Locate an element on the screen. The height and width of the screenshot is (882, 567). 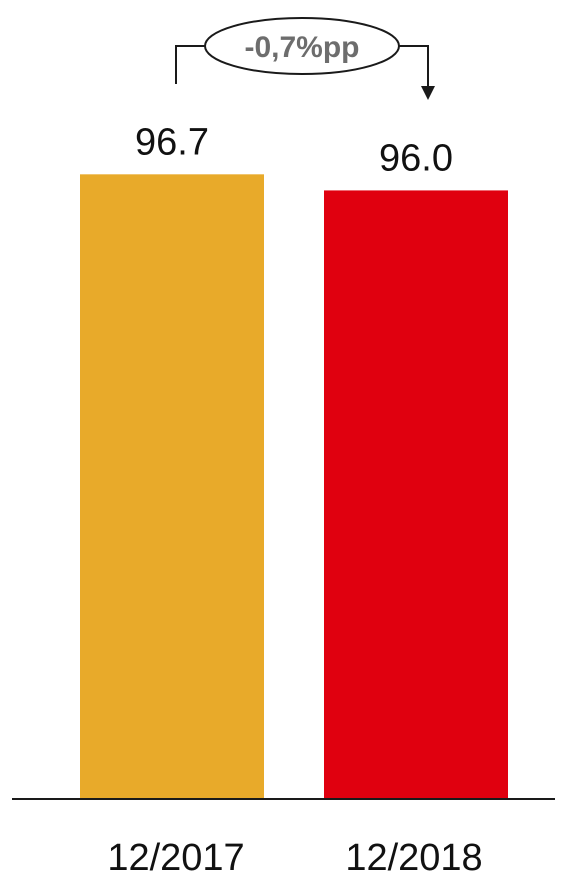
delta-arrowhead-icon is located at coordinates (428, 93).